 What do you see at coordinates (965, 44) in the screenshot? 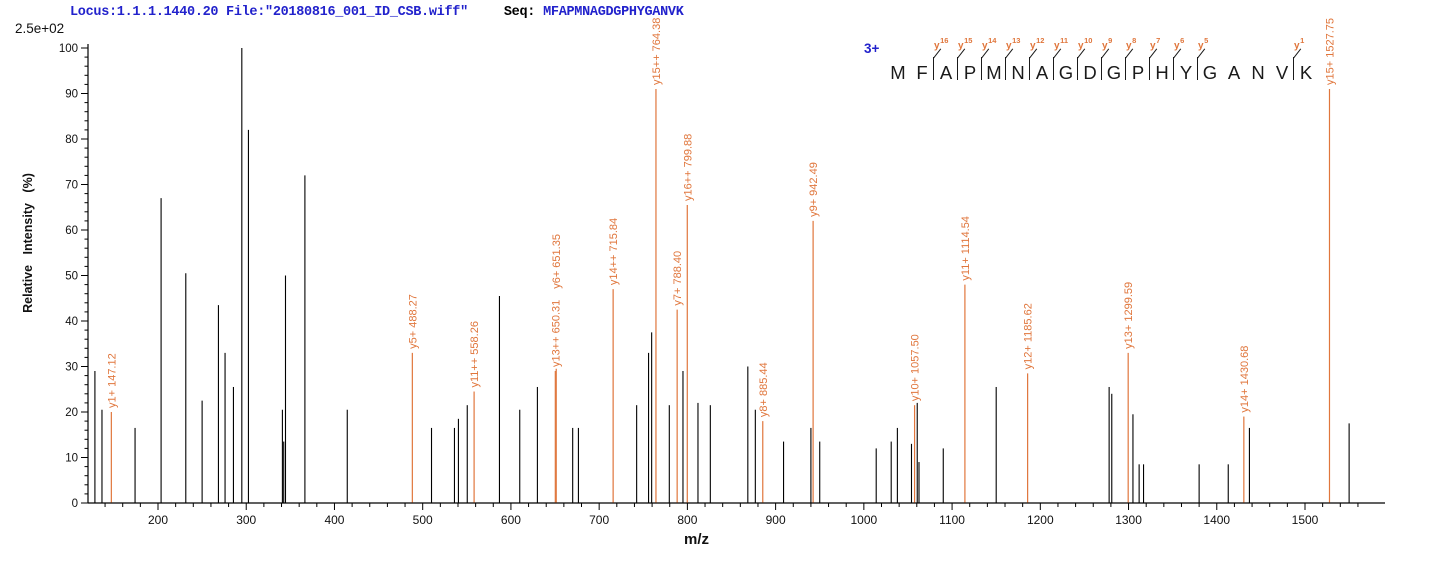
I see `y-ion-label: y15` at bounding box center [965, 44].